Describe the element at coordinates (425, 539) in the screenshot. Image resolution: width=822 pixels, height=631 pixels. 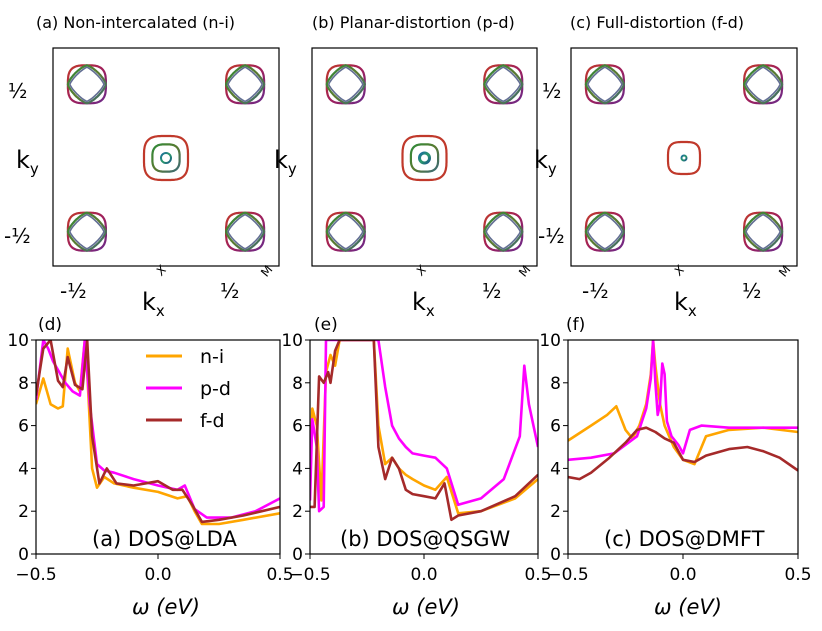
I see `dos-annotation: (b) DOS@QSGW` at that location.